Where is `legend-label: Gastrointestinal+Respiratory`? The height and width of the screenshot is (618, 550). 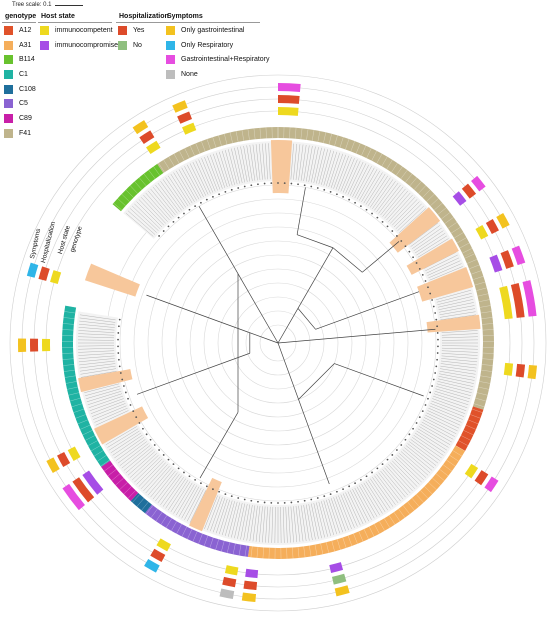
legend-label: Gastrointestinal+Respiratory is located at coordinates (225, 60).